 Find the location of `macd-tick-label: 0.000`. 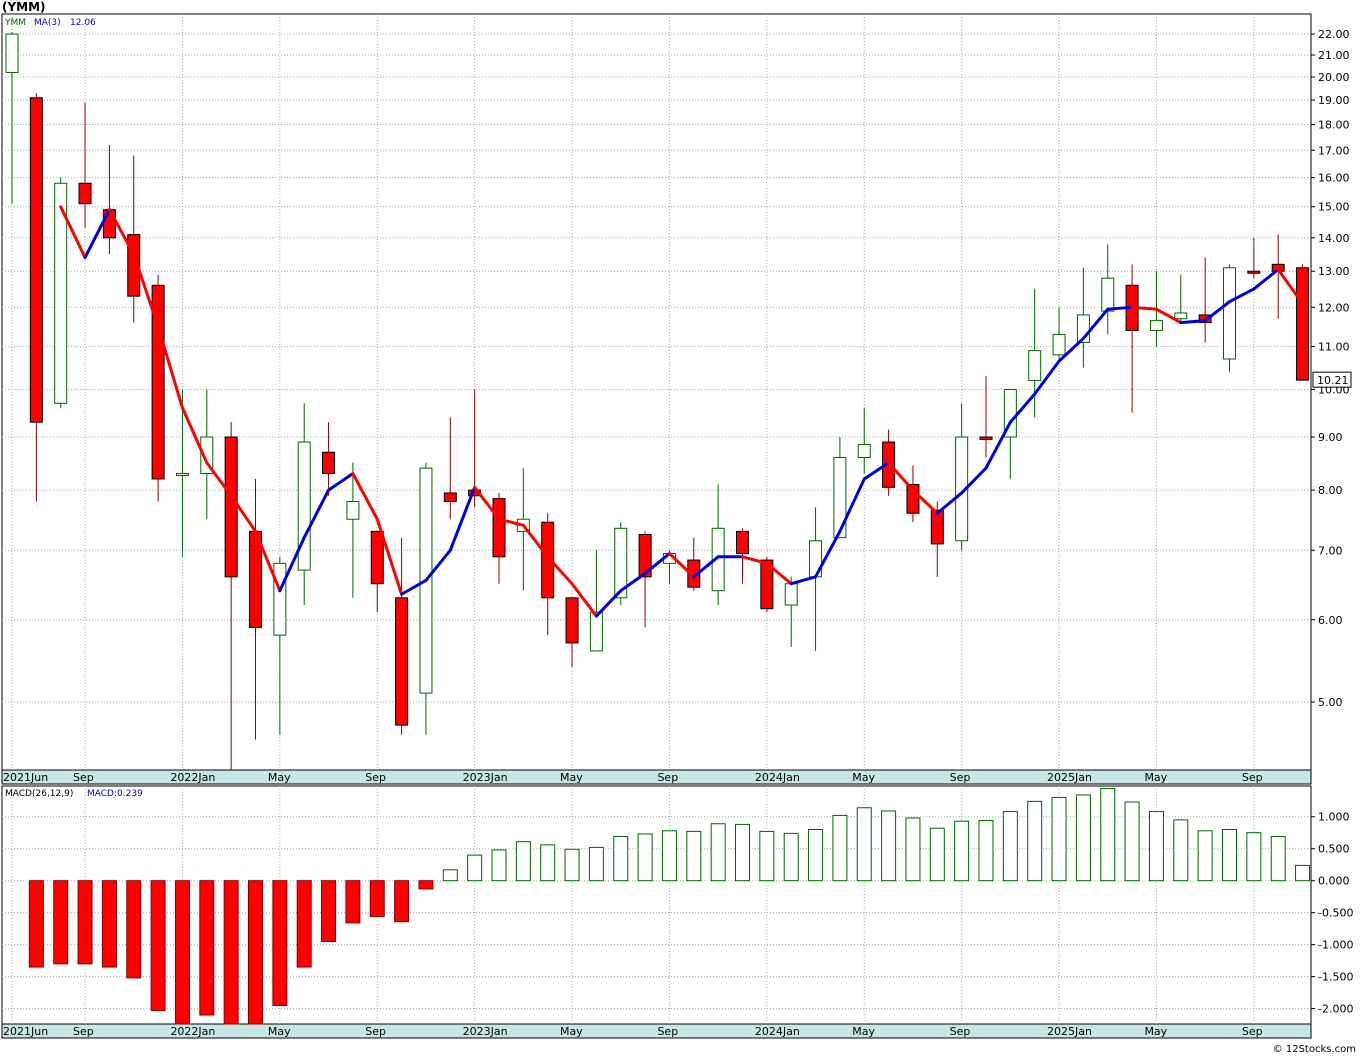

macd-tick-label: 0.000 is located at coordinates (1334, 881).